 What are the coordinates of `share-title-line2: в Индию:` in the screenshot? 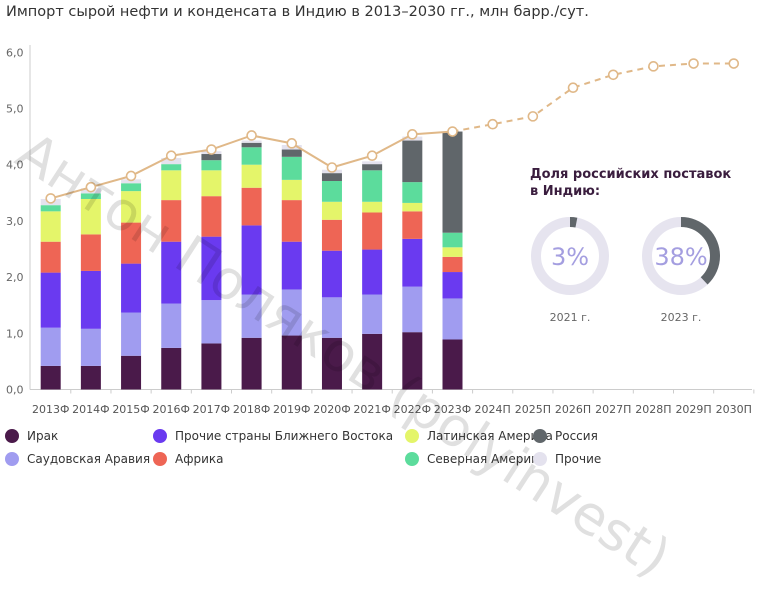 It's located at (565, 191).